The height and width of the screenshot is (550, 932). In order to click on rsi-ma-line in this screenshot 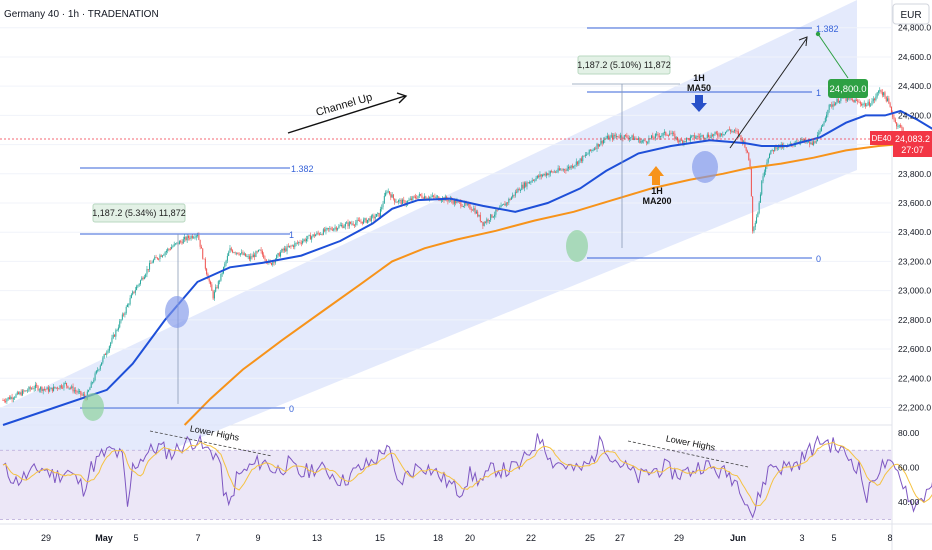, I will do `click(467, 474)`.